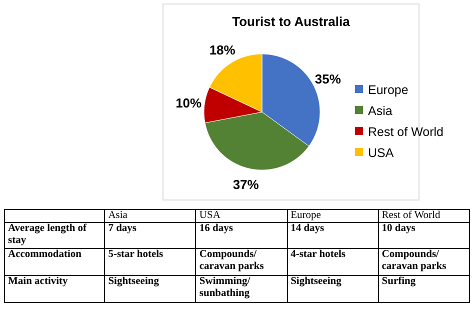  Describe the element at coordinates (380, 111) in the screenshot. I see `legend-label: Asia` at that location.